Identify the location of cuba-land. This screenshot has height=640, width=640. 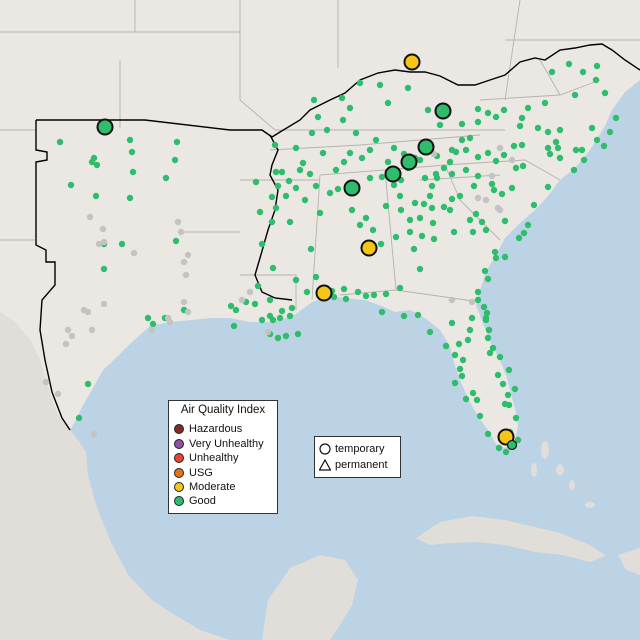
(511, 539).